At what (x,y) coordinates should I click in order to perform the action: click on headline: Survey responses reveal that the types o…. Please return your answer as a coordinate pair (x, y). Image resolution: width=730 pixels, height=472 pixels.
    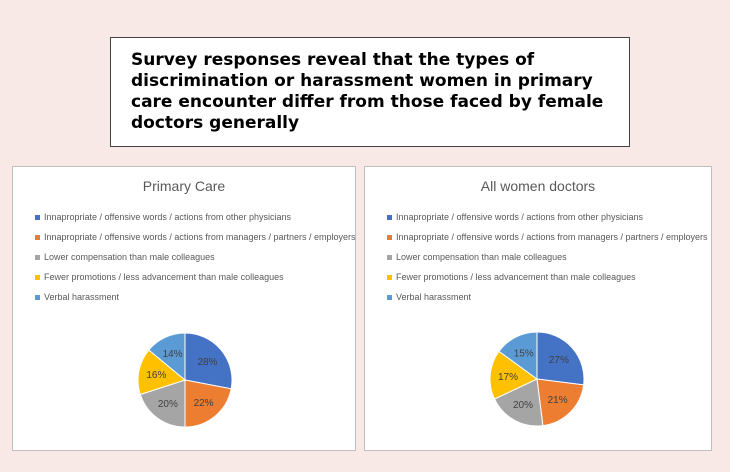
    Looking at the image, I should click on (367, 91).